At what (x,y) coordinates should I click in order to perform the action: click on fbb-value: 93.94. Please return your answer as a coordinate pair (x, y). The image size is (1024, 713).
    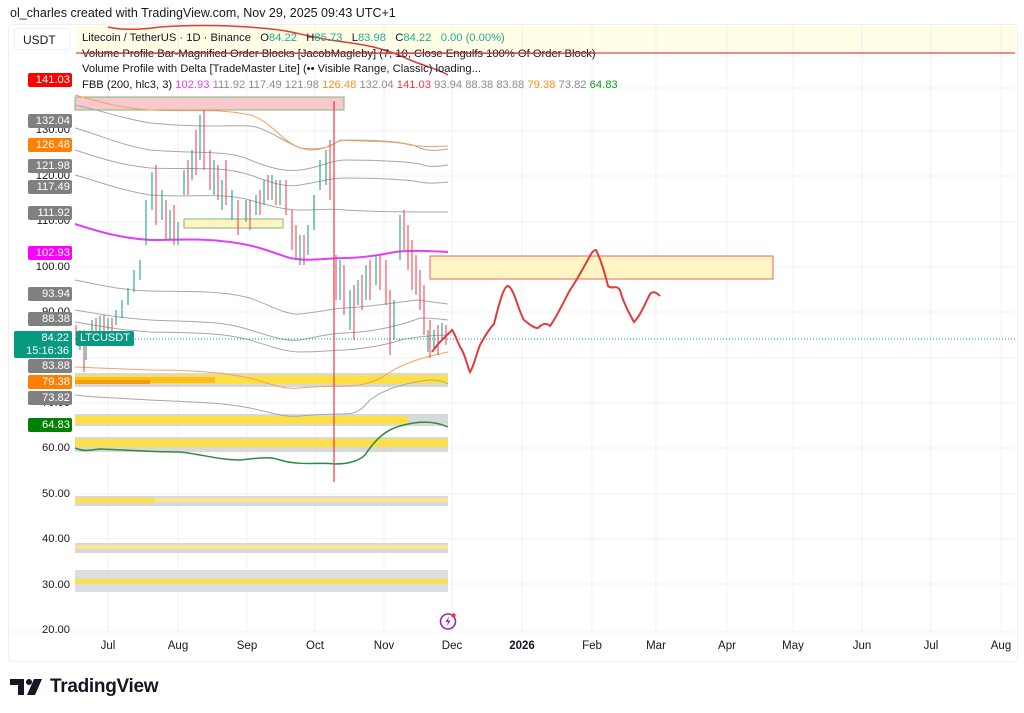
    Looking at the image, I should click on (448, 84).